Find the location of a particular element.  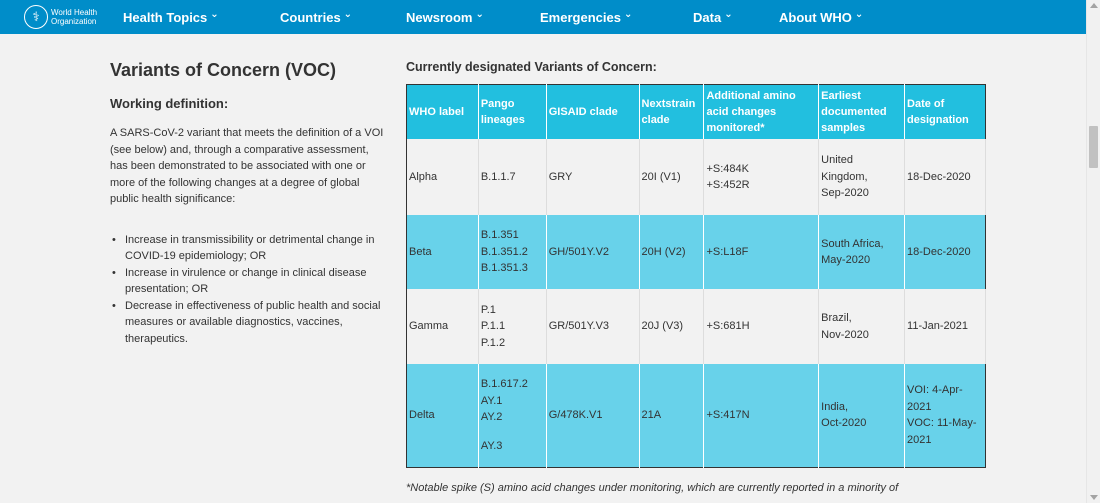

column-header: Earliest documented samples is located at coordinates (862, 111).